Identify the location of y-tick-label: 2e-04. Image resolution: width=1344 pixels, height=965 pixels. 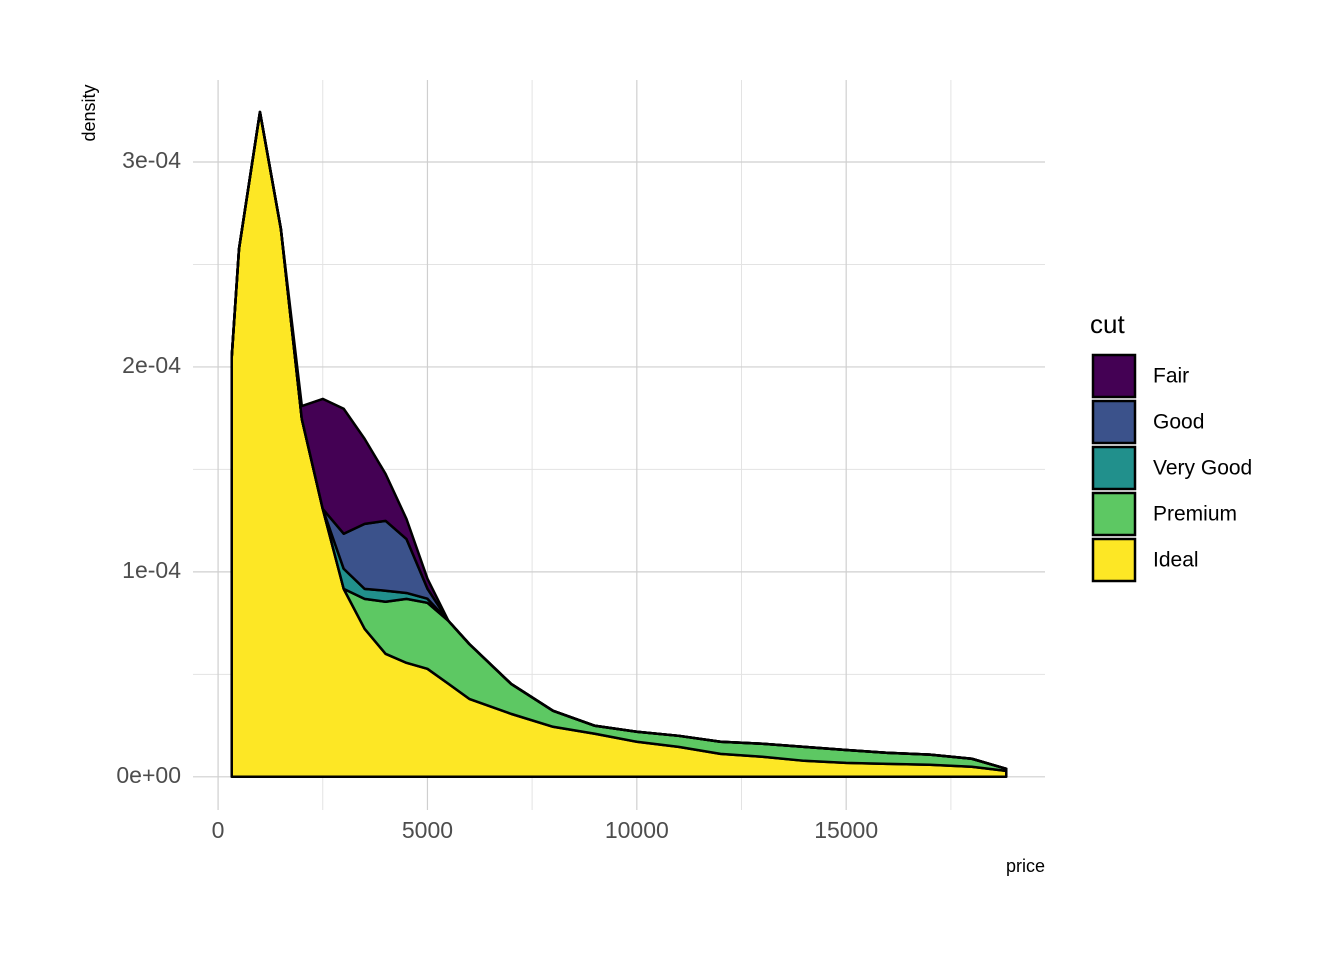
(151, 365).